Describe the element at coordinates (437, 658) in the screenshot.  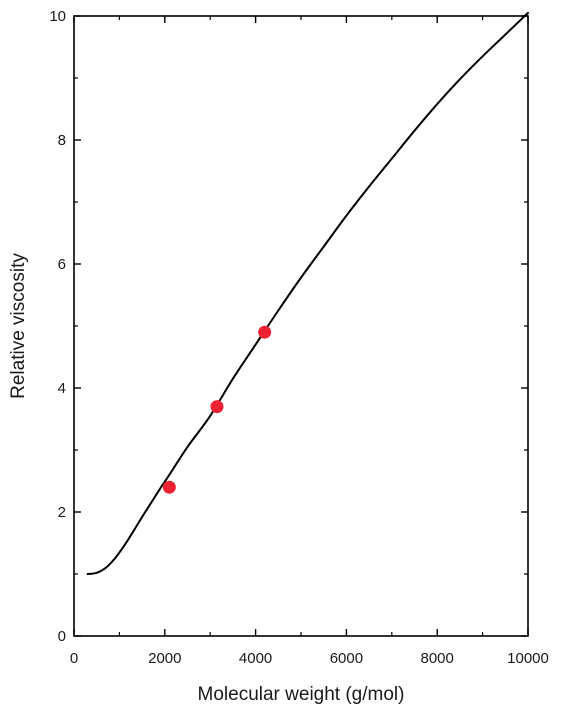
I see `x-tick-label: 8000` at that location.